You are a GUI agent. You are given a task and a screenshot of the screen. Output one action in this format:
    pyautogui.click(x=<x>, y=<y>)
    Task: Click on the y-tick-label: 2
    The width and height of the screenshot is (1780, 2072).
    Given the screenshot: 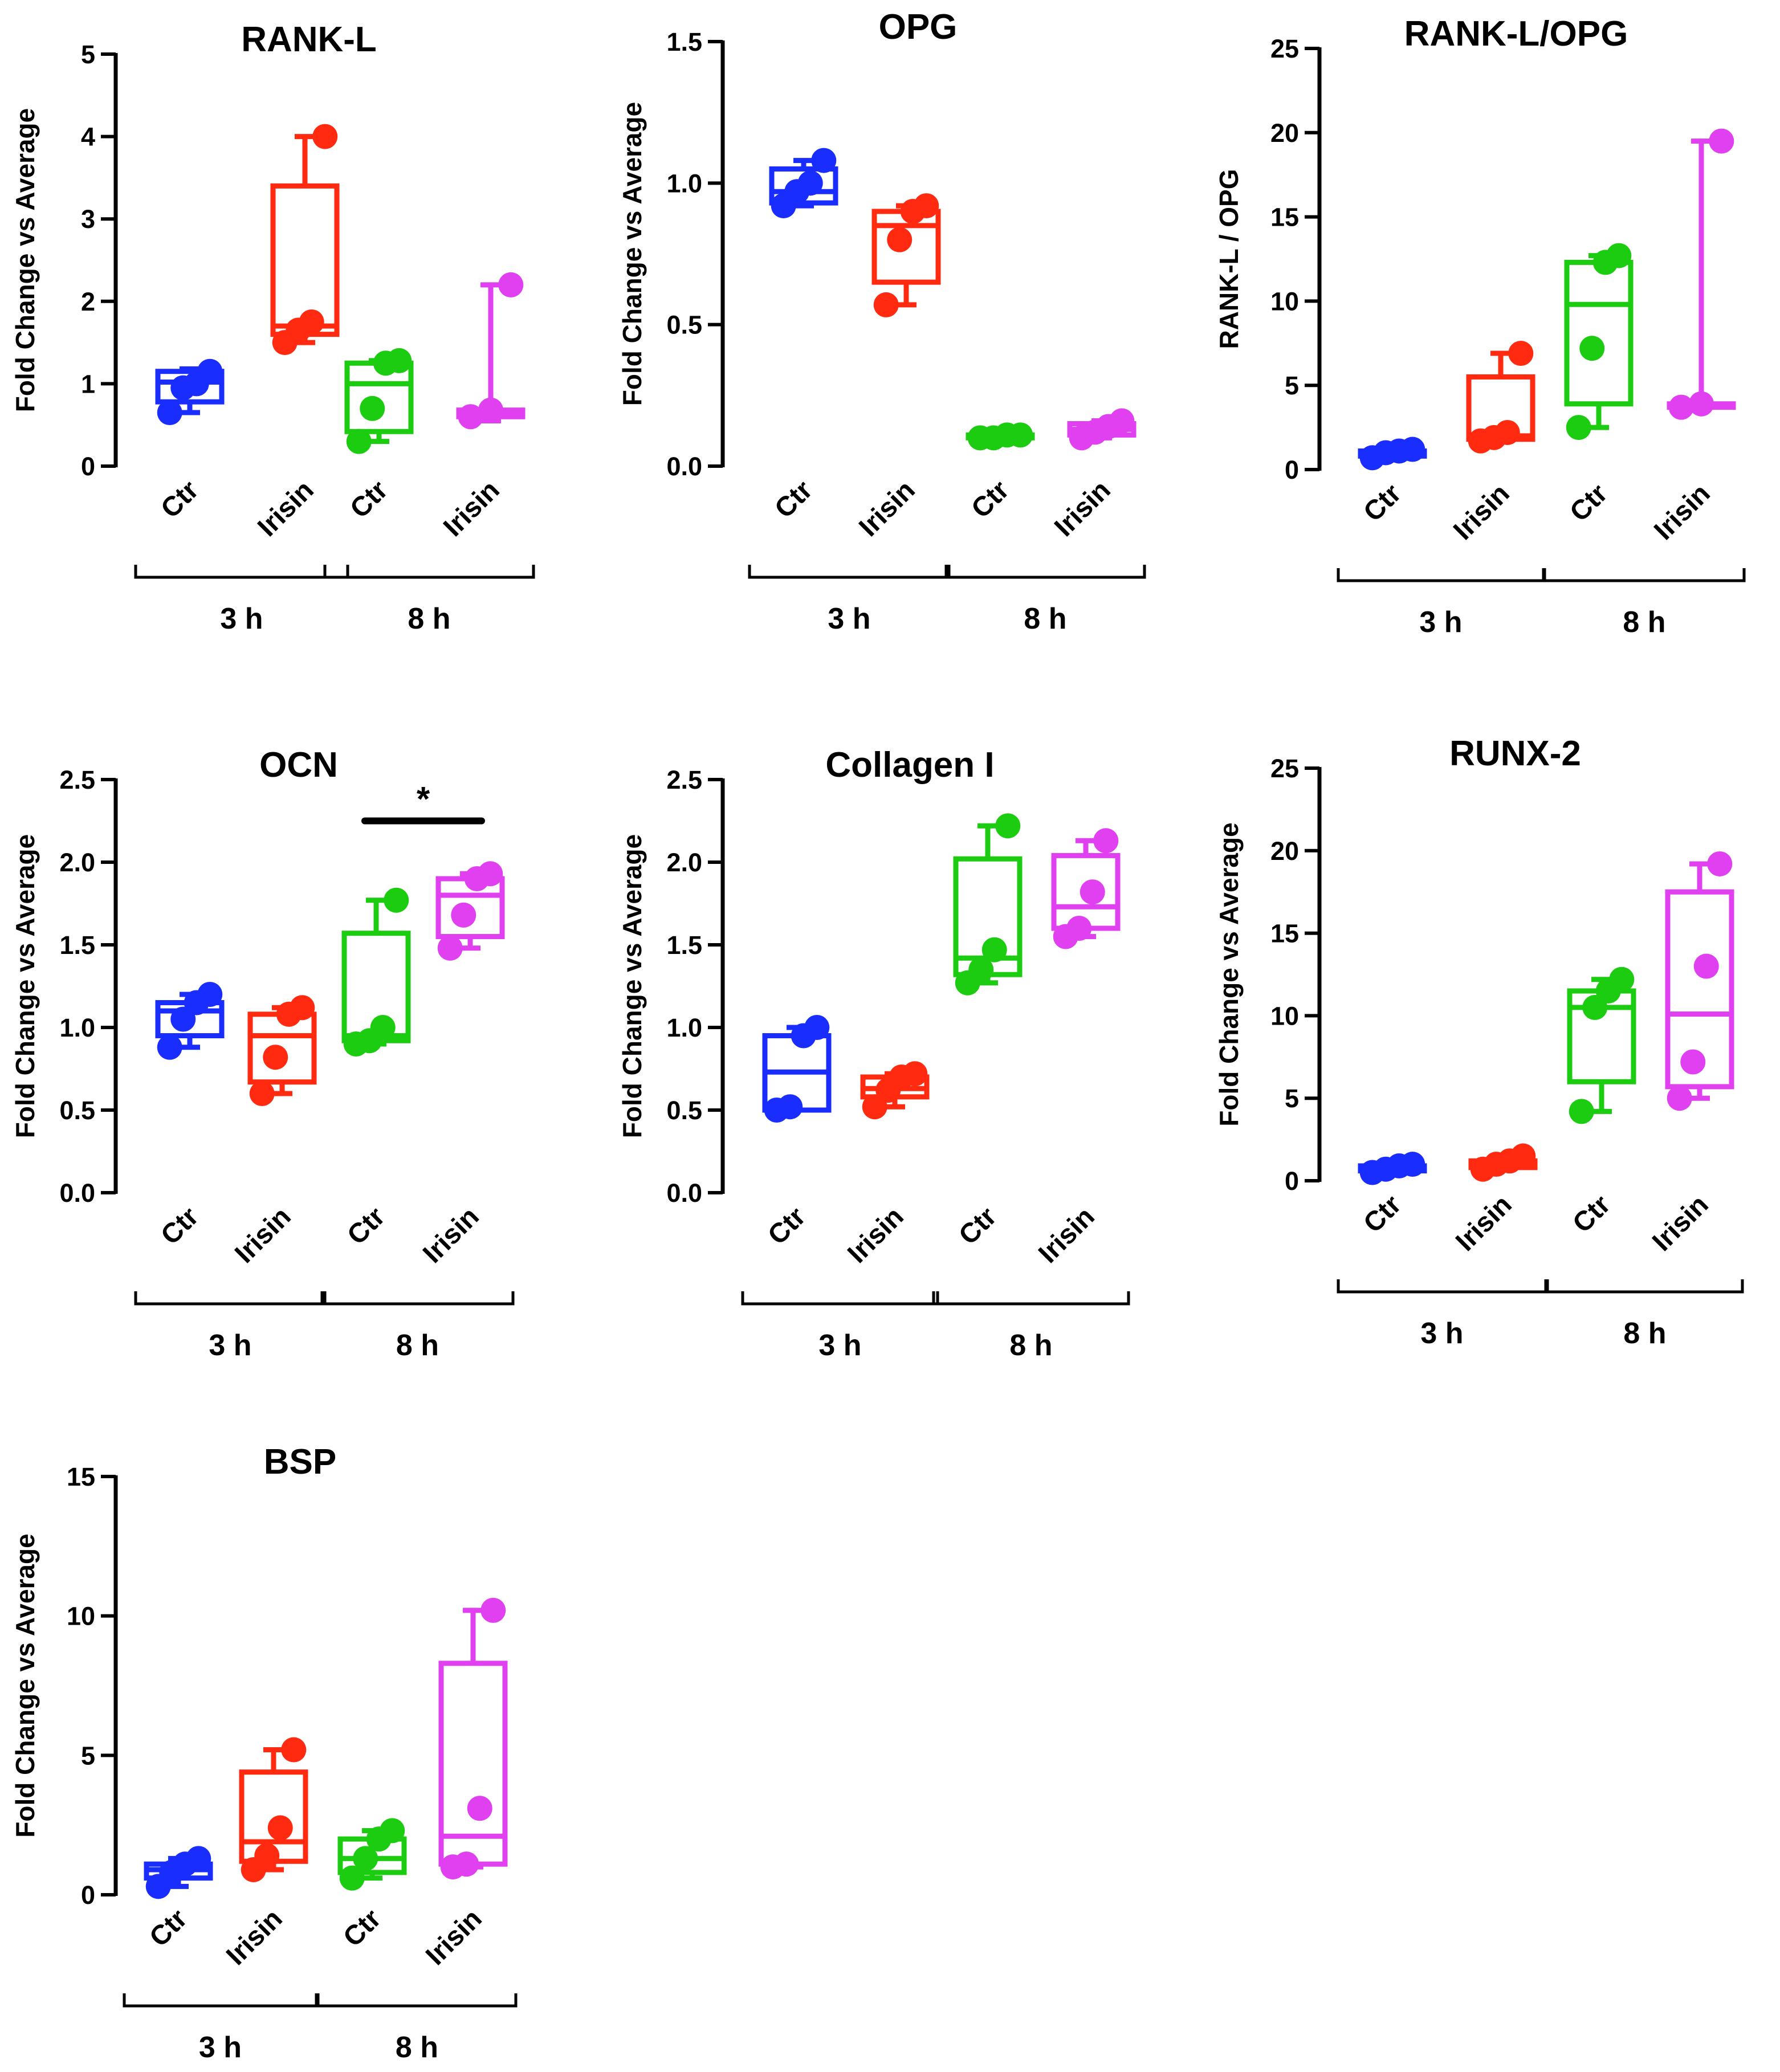 What is the action you would take?
    pyautogui.click(x=88, y=301)
    